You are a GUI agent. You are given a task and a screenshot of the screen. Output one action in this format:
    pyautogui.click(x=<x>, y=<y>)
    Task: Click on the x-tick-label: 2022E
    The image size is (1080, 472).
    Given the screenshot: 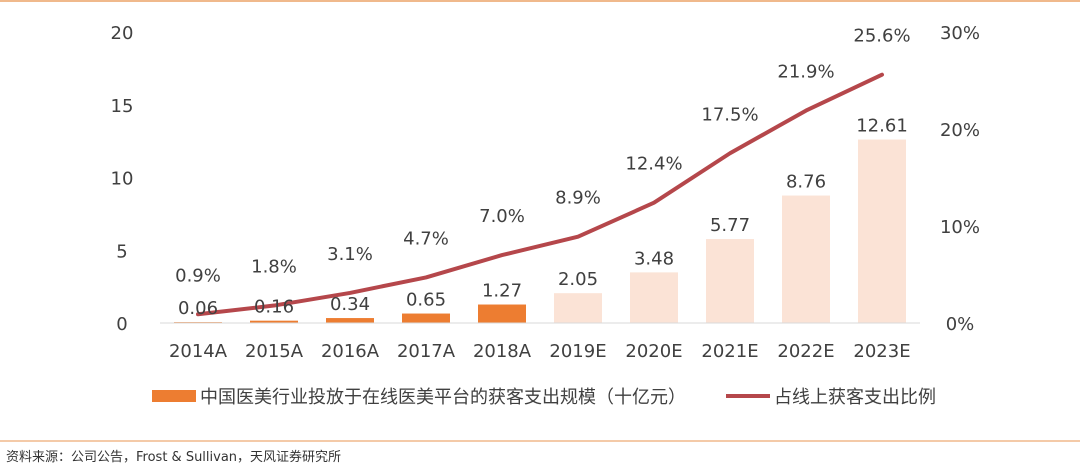 What is the action you would take?
    pyautogui.click(x=805, y=351)
    